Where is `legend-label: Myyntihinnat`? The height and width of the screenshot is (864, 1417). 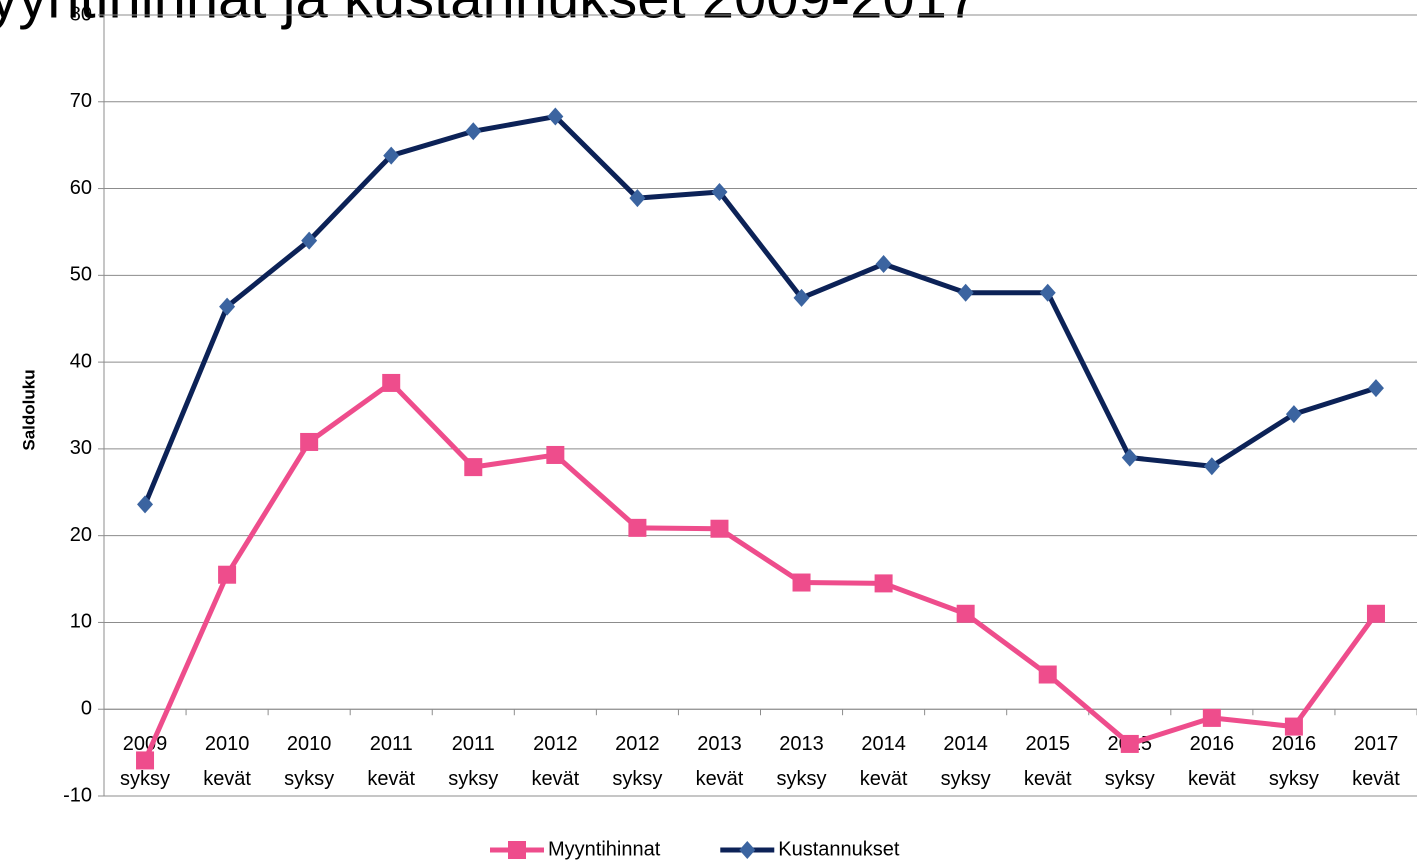 legend-label: Myyntihinnat is located at coordinates (604, 849).